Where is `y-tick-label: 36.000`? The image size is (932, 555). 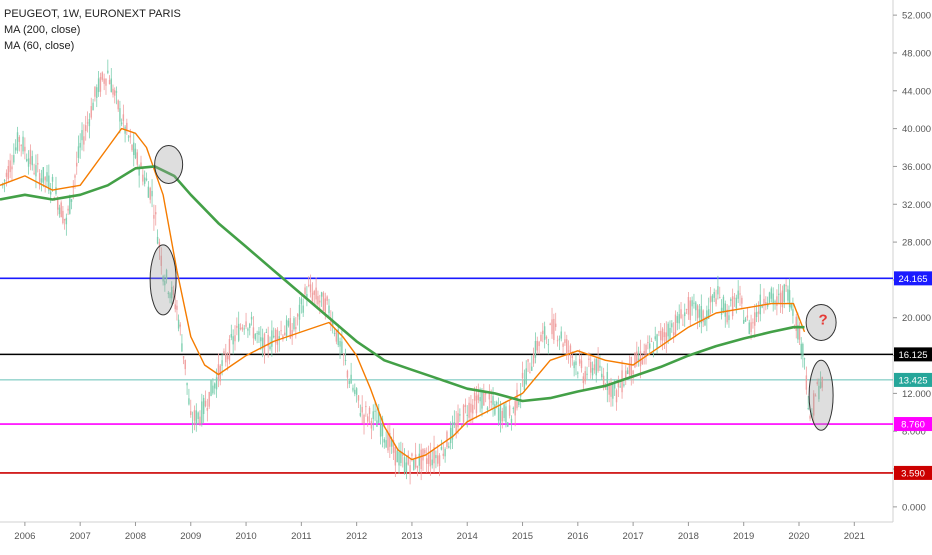 y-tick-label: 36.000 is located at coordinates (916, 167).